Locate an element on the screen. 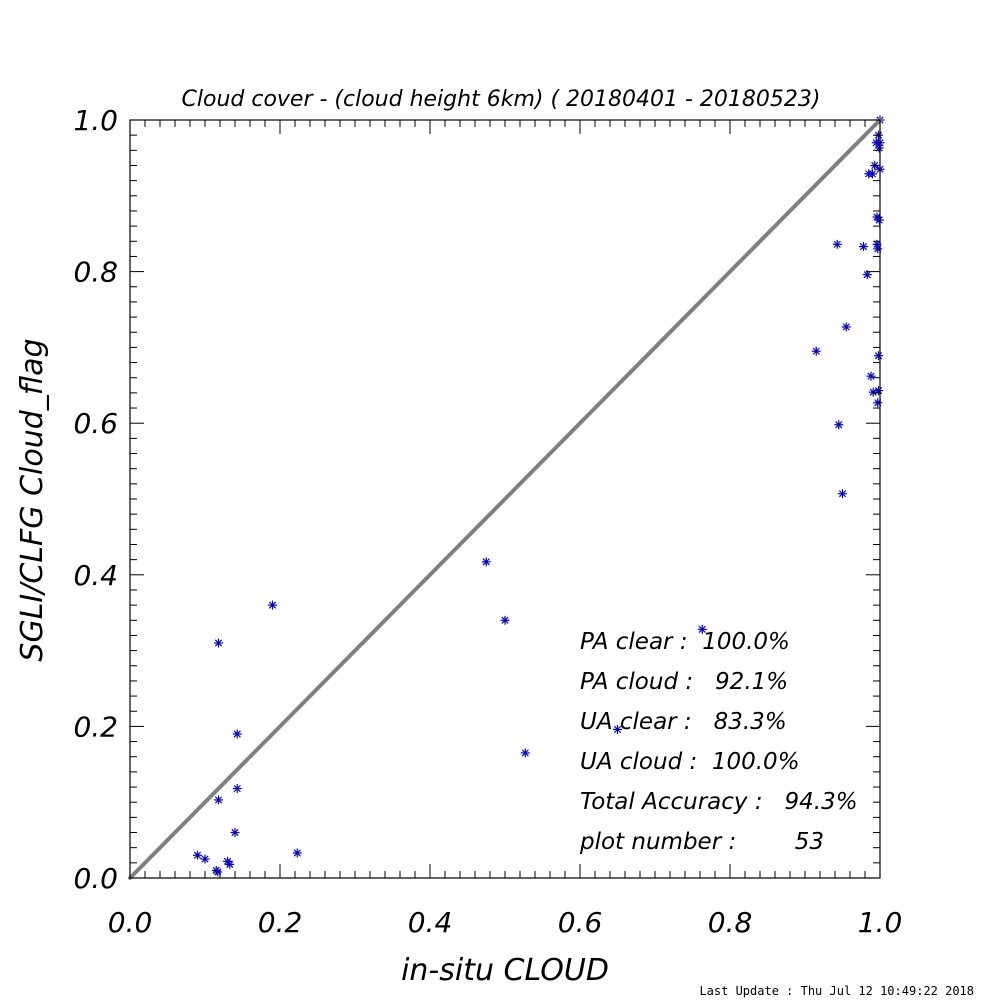  x-tick-label: 0.6 is located at coordinates (580, 922).